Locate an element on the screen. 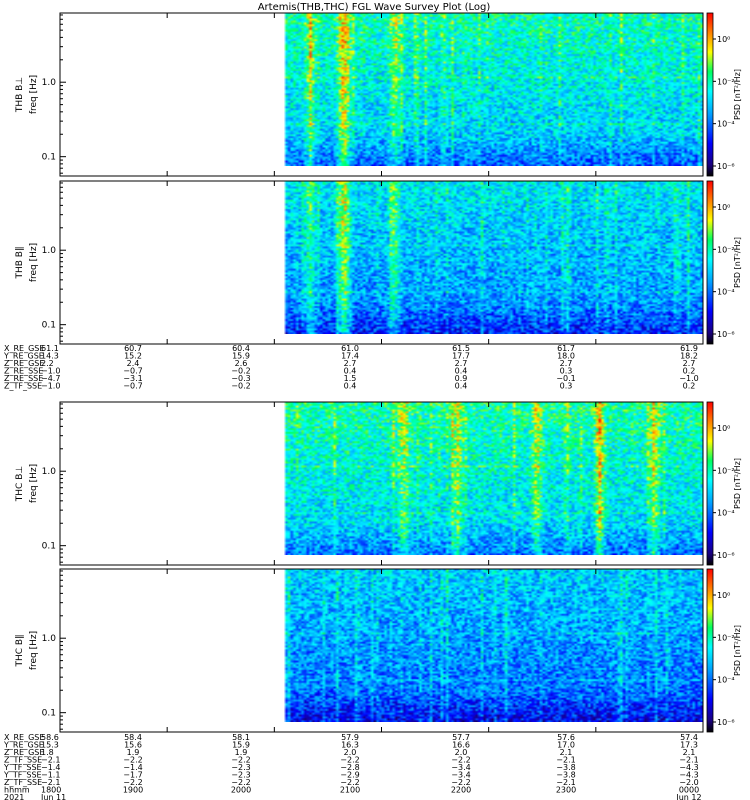  ephemeris-value: 2000 is located at coordinates (241, 790).